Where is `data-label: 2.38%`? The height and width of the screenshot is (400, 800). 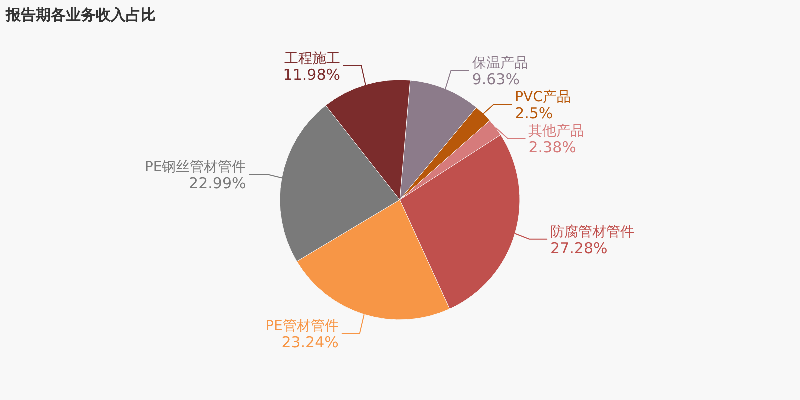 data-label: 2.38% is located at coordinates (552, 147).